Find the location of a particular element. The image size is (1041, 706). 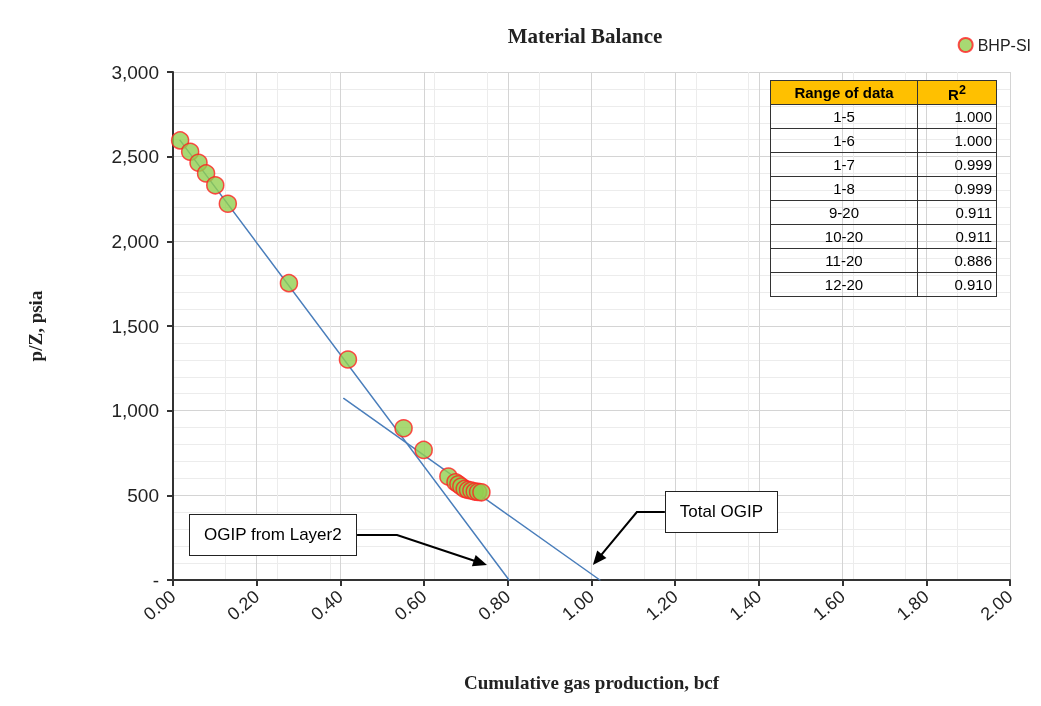

annotation: 0.910 is located at coordinates (957, 284).